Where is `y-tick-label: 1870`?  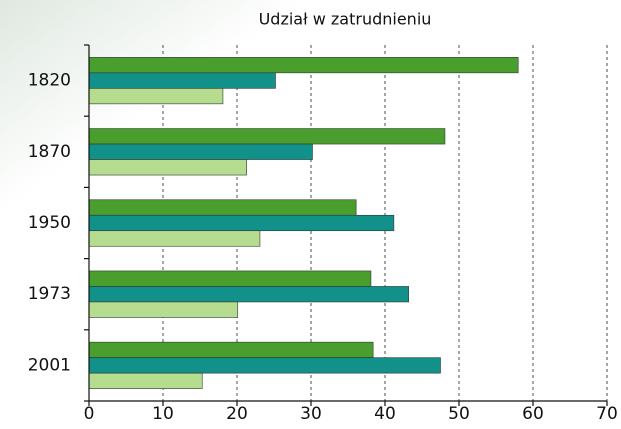
y-tick-label: 1870 is located at coordinates (49, 152).